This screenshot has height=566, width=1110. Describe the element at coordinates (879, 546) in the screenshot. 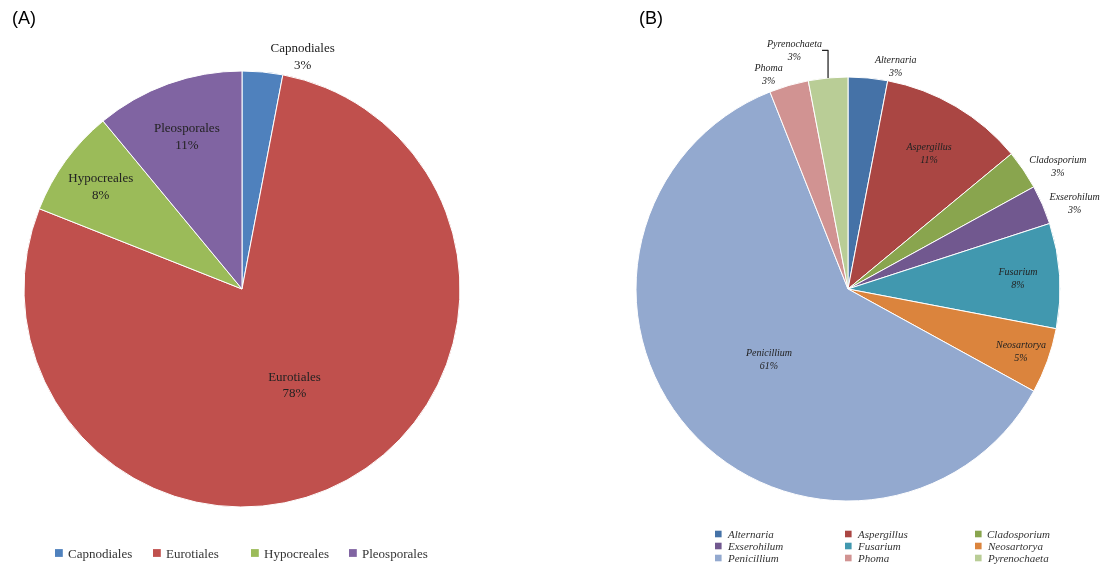

I see `legend-label: Fusarium` at that location.